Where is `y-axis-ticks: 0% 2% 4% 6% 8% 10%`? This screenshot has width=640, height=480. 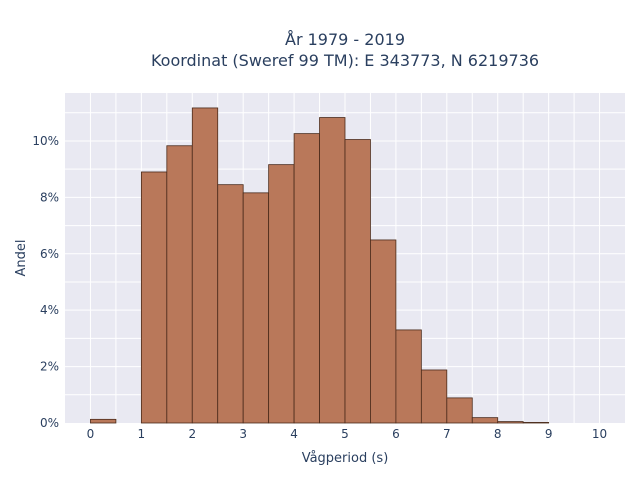
y-axis-ticks: 0% 2% 4% 6% 8% 10% is located at coordinates (45, 282).